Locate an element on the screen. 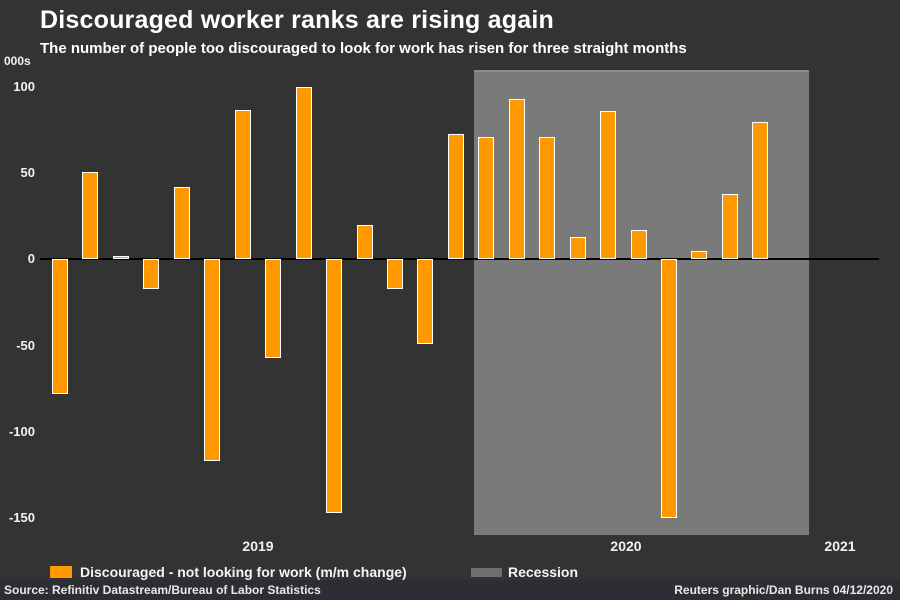 The width and height of the screenshot is (900, 600). recession-legend-label: Recession is located at coordinates (543, 572).